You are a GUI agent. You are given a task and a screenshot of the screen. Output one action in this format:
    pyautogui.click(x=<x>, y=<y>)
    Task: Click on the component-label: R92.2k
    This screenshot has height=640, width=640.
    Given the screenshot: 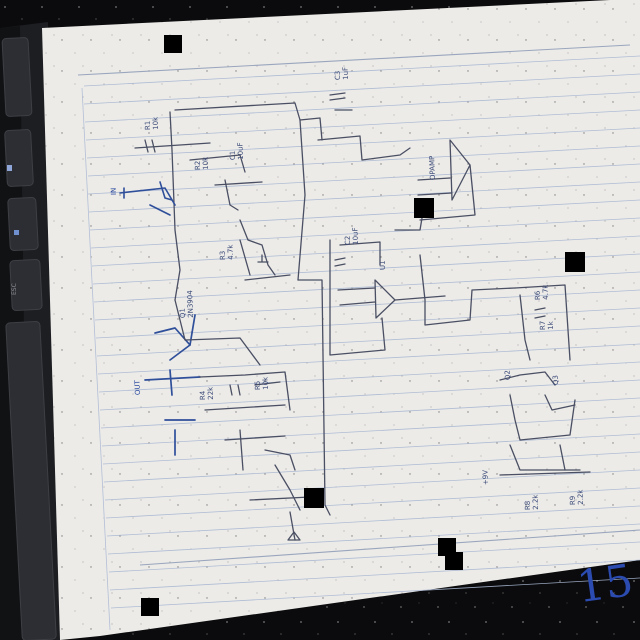 What is the action you would take?
    pyautogui.click(x=576, y=497)
    